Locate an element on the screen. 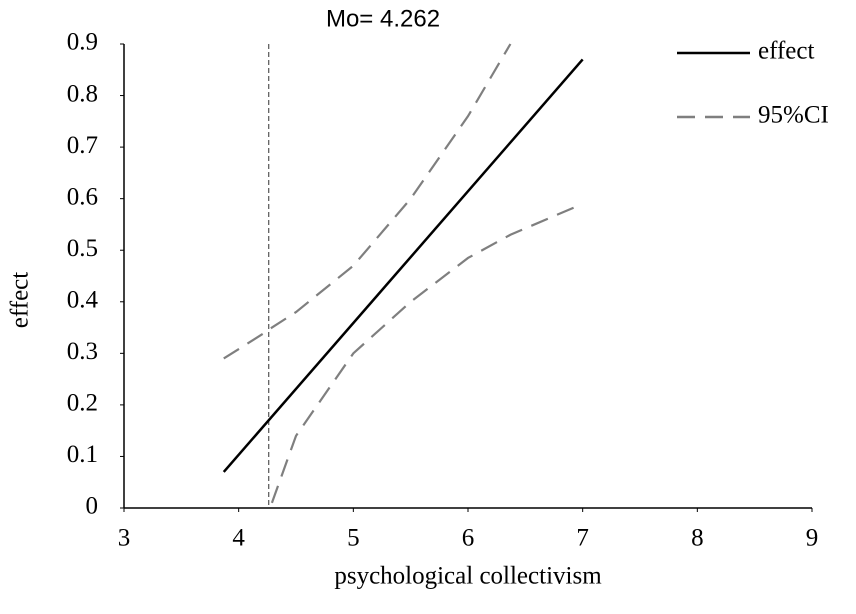  annotation: Mo= 4.262 is located at coordinates (383, 18).